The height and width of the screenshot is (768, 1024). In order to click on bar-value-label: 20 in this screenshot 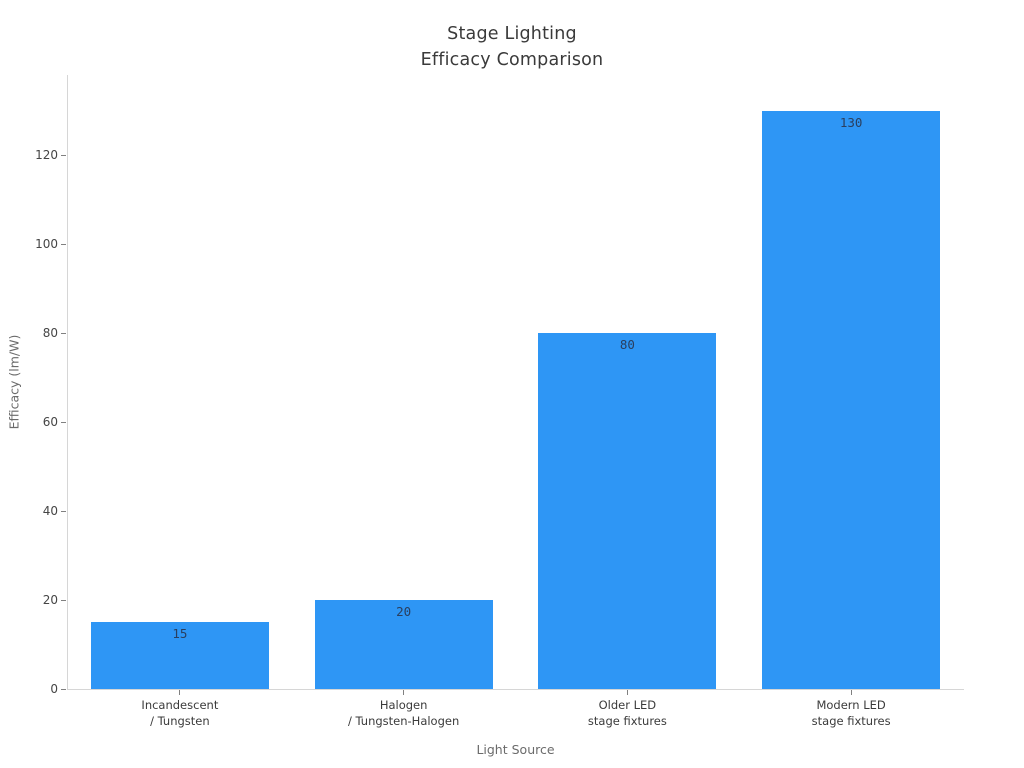, I will do `click(404, 612)`.